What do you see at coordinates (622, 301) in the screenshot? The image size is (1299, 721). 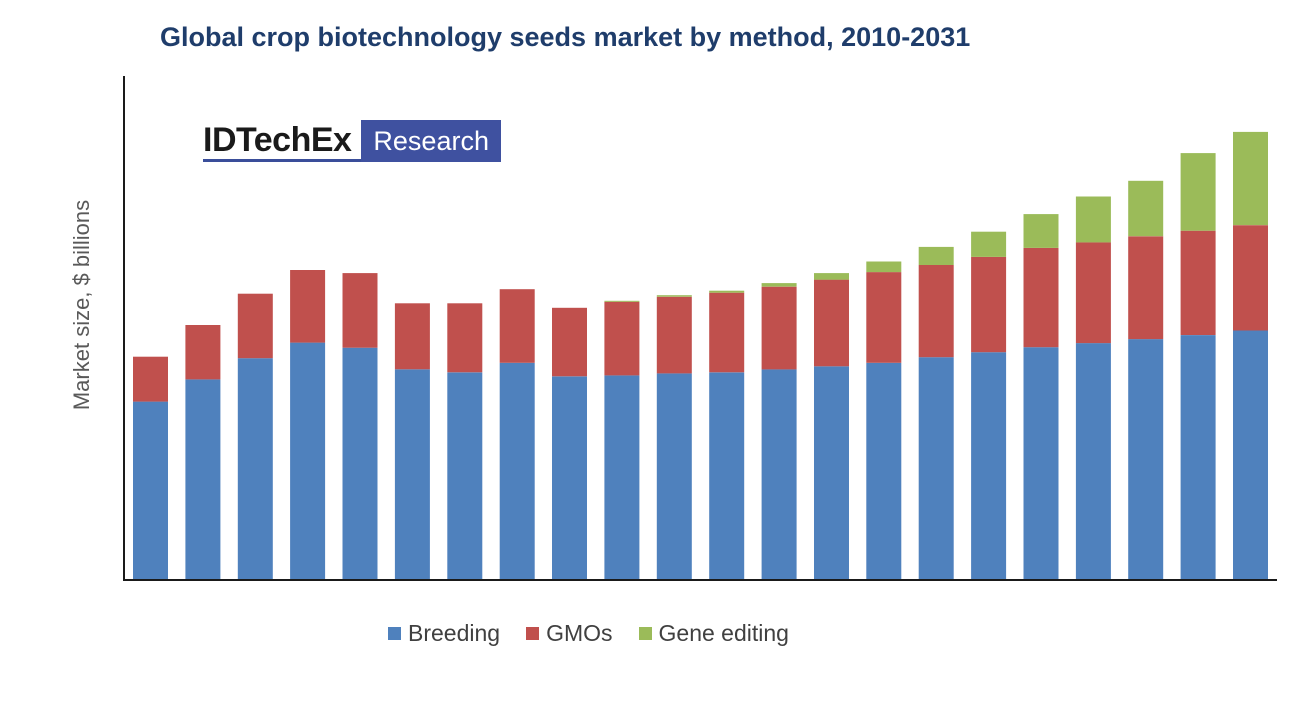 I see `bar-gene-editing-2019` at bounding box center [622, 301].